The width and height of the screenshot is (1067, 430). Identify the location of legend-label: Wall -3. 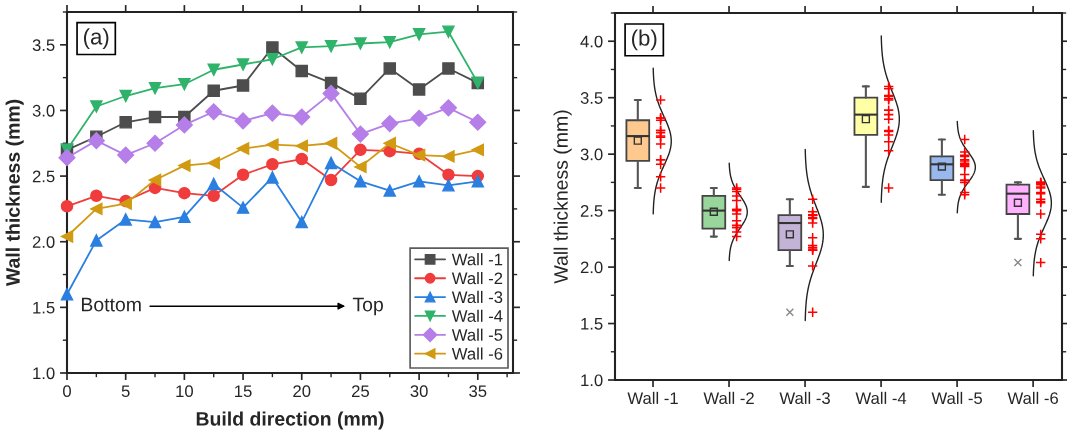
(477, 297).